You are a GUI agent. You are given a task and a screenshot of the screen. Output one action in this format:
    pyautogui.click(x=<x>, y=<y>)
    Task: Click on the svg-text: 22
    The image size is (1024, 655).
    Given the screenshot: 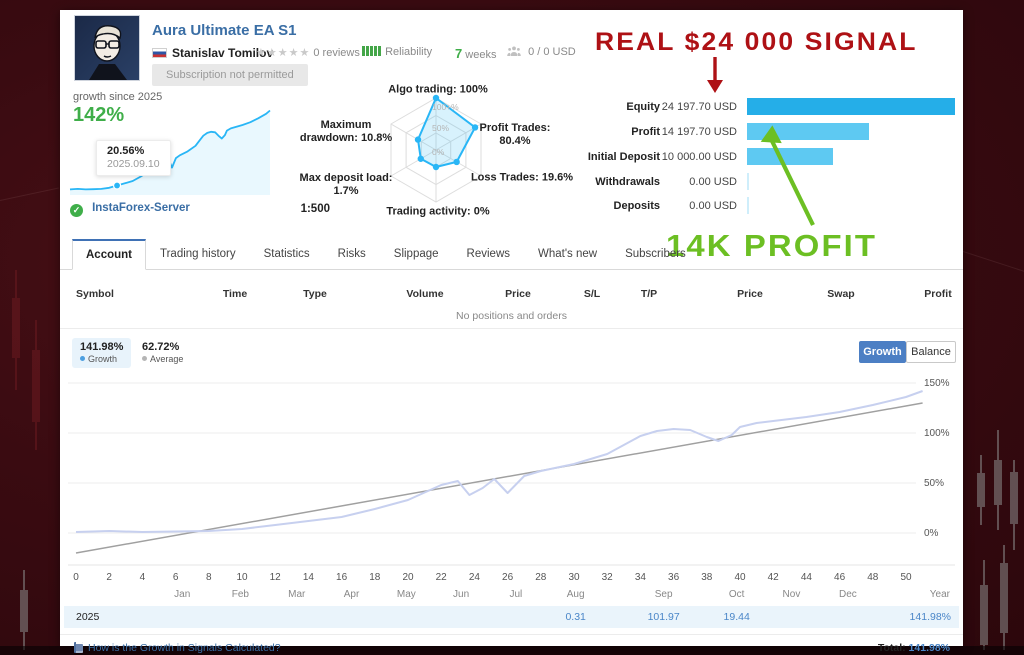 What is the action you would take?
    pyautogui.click(x=442, y=577)
    